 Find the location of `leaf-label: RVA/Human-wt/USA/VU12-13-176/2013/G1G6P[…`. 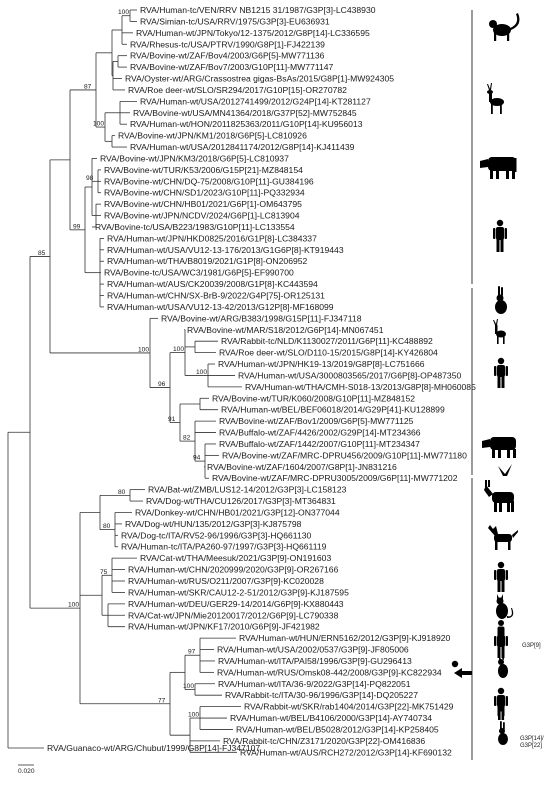

leaf-label: RVA/Human-wt/USA/VU12-13-176/2013/G1G6P[… is located at coordinates (225, 250).